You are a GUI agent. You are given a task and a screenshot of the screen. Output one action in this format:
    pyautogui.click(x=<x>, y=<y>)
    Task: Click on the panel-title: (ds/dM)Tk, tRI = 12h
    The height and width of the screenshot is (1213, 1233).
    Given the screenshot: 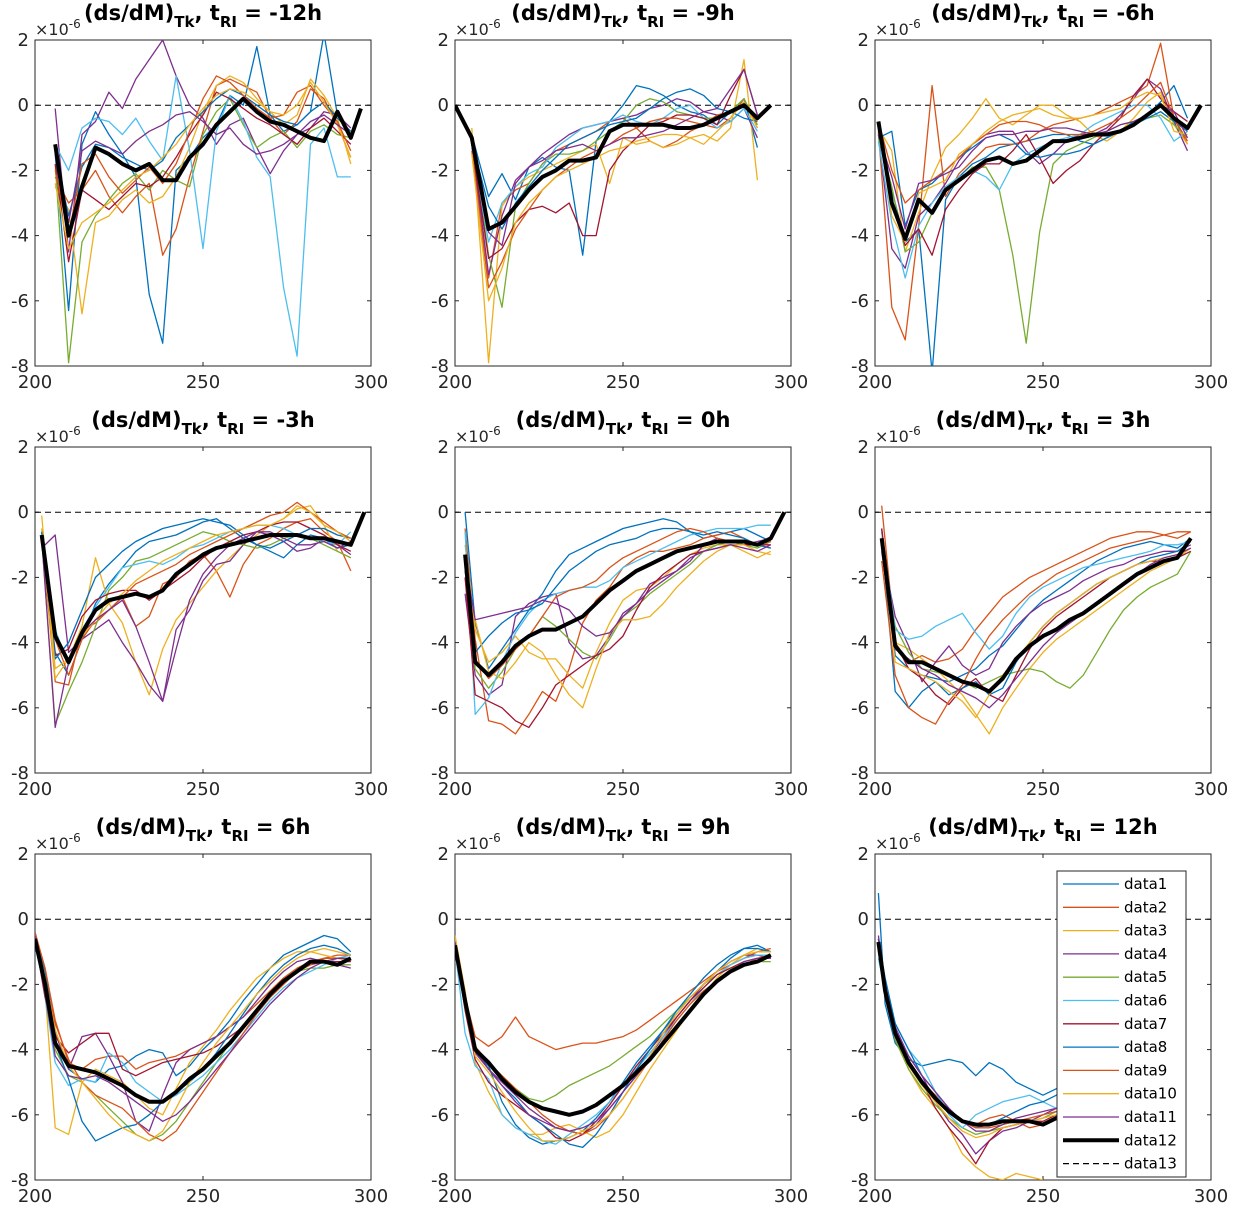 What is the action you would take?
    pyautogui.click(x=1042, y=830)
    